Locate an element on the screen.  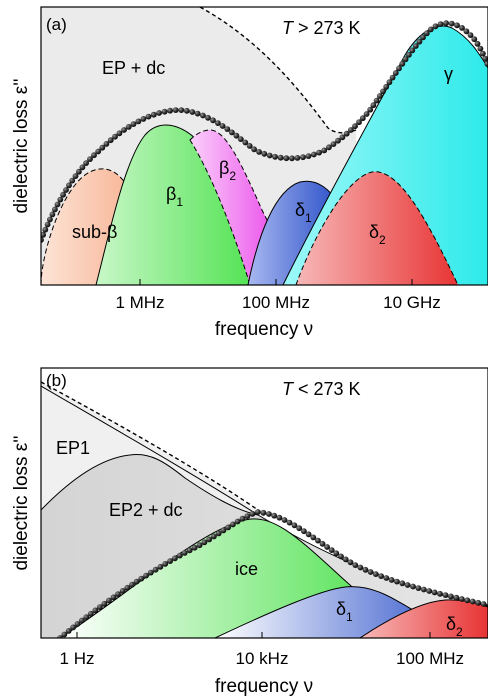
delta1-label-b: δ1 is located at coordinates (344, 611).